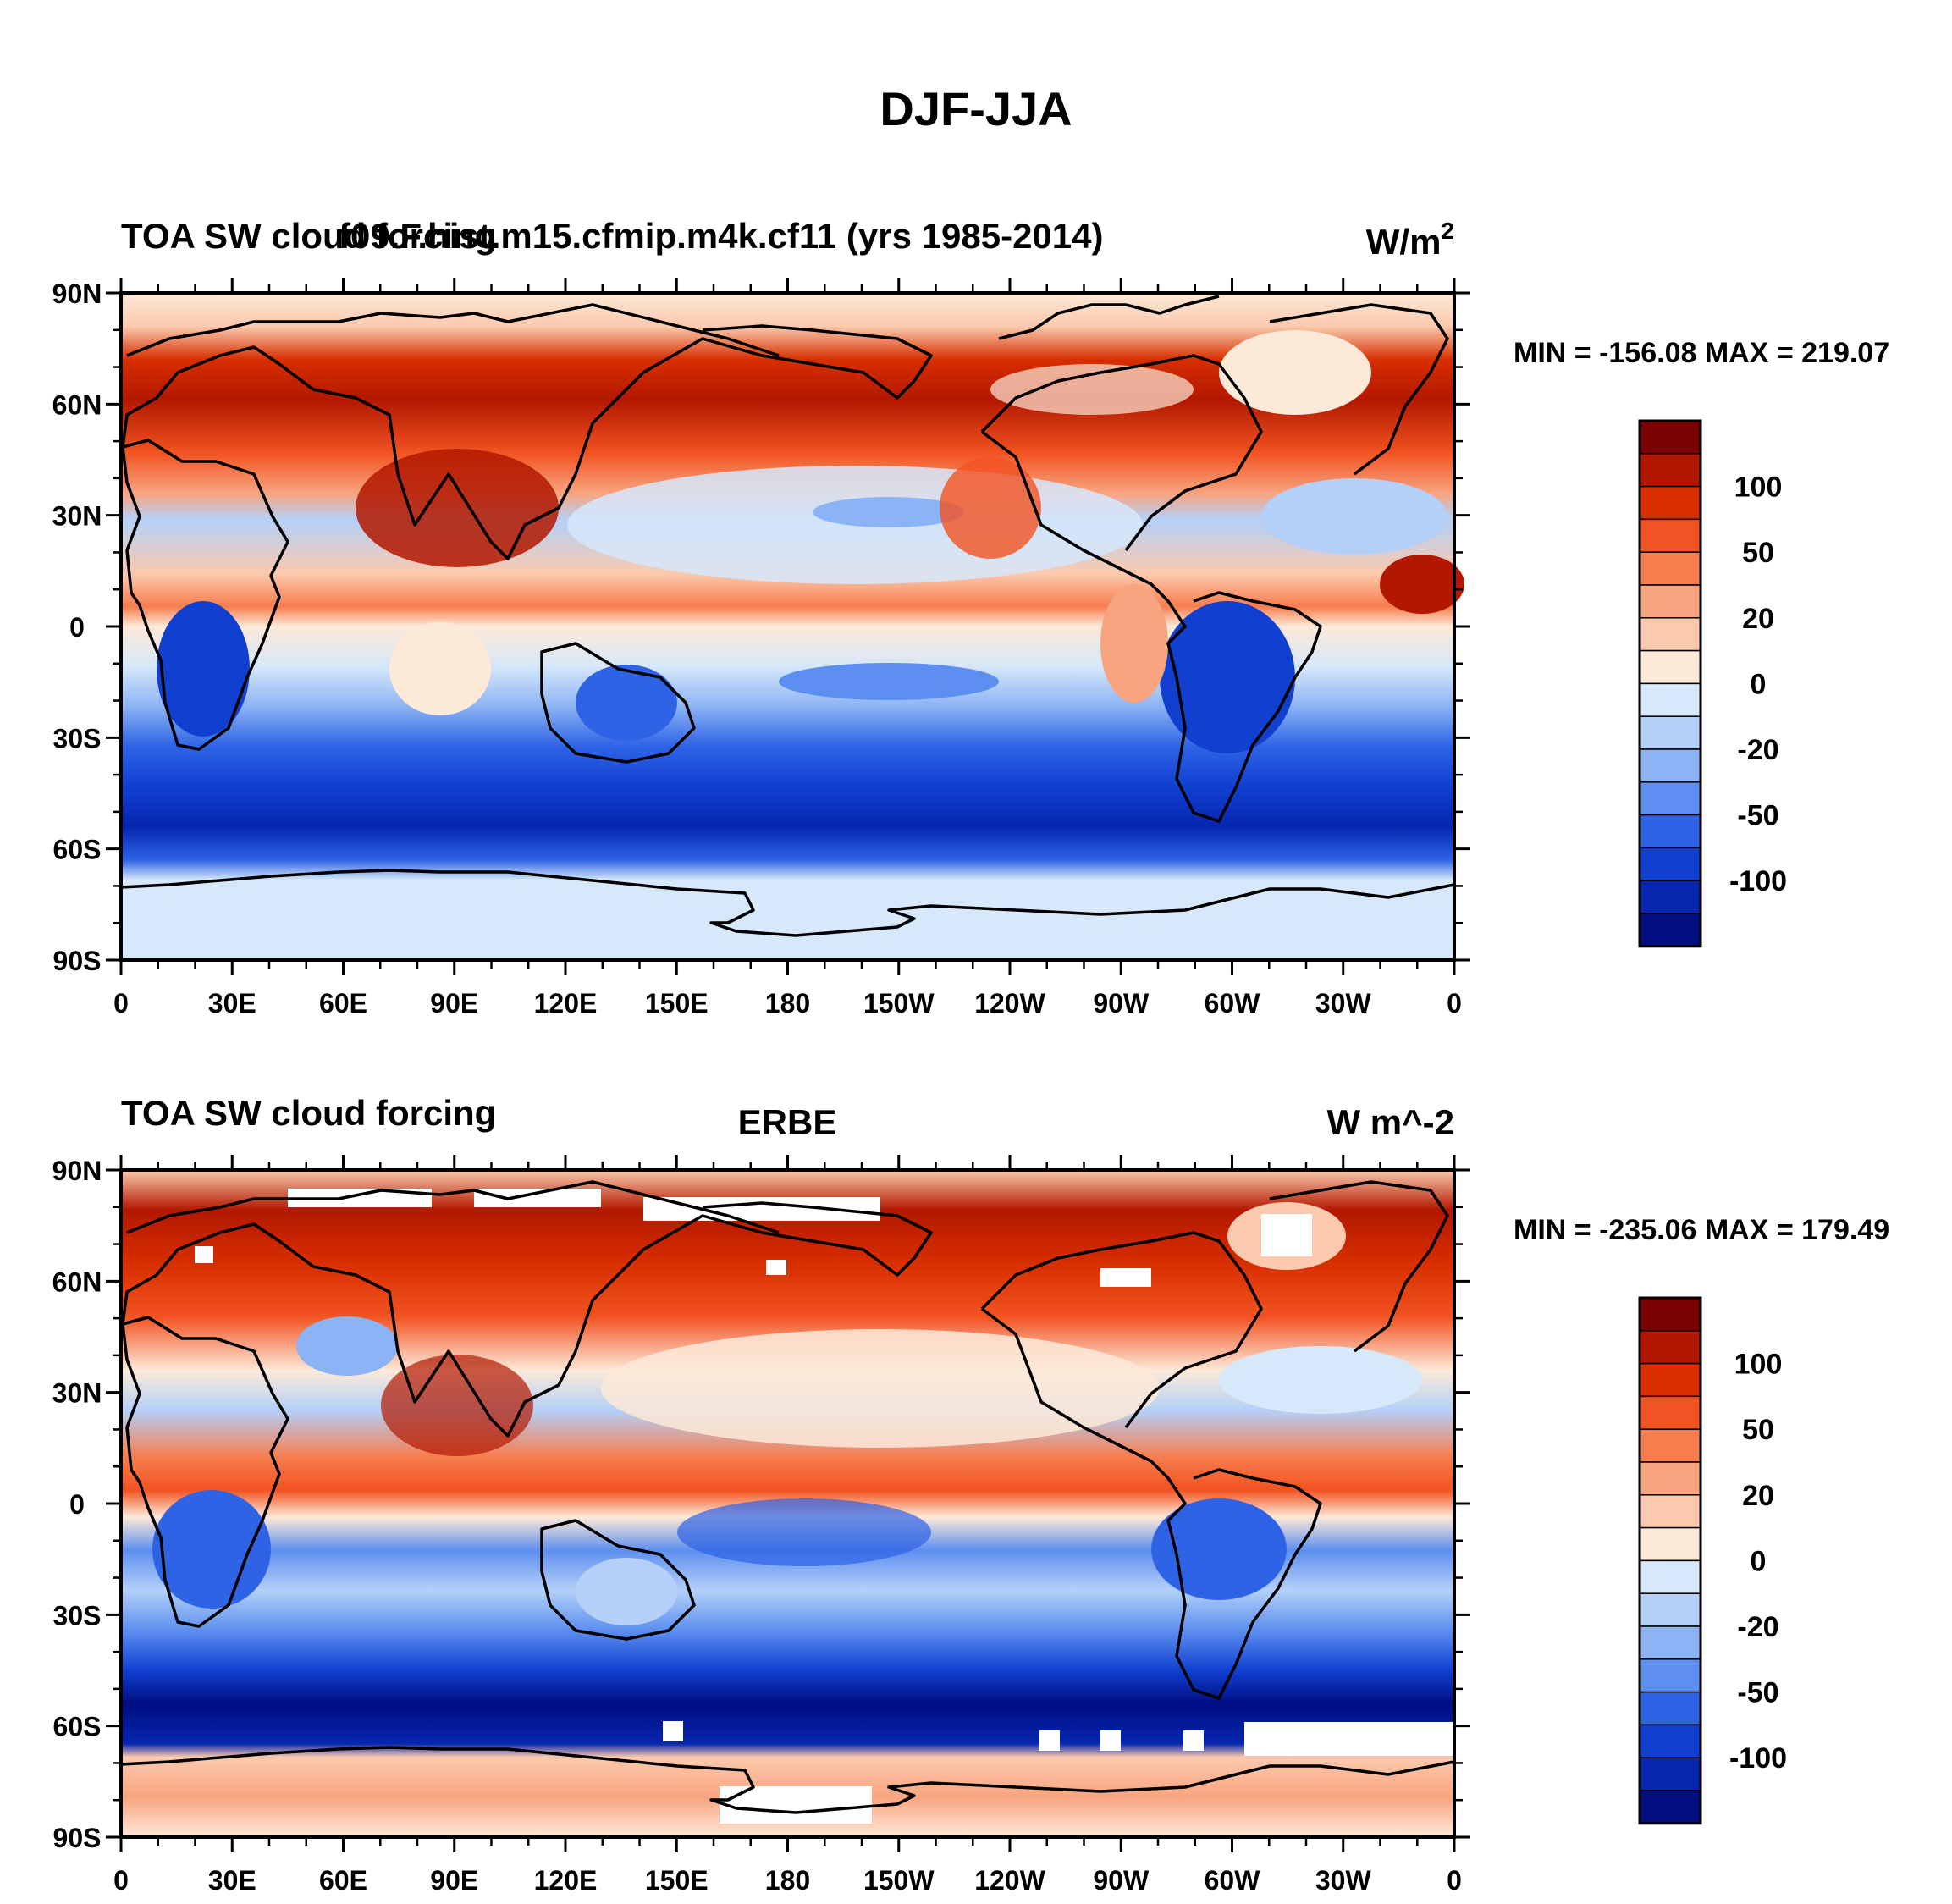 This screenshot has height=1904, width=1952. I want to click on panel-2-min-max: MIN = -235.06 MAX = 179.49, so click(1702, 1230).